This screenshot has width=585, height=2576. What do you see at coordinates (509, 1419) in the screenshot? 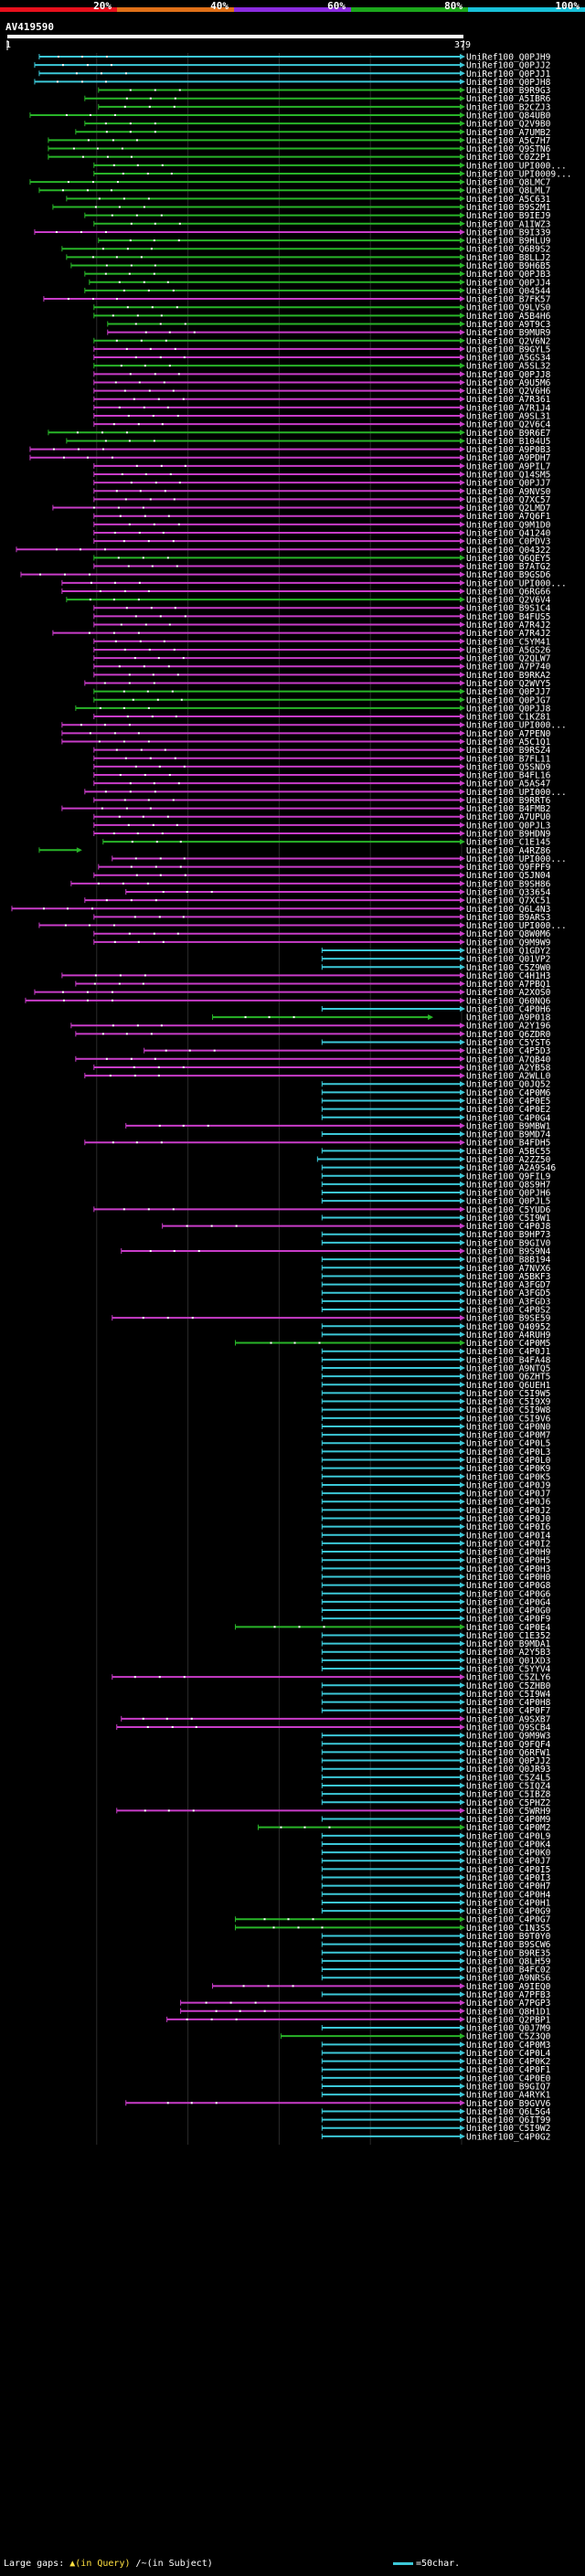
I see `hit-label: UniRef100_C5I9V6` at bounding box center [509, 1419].